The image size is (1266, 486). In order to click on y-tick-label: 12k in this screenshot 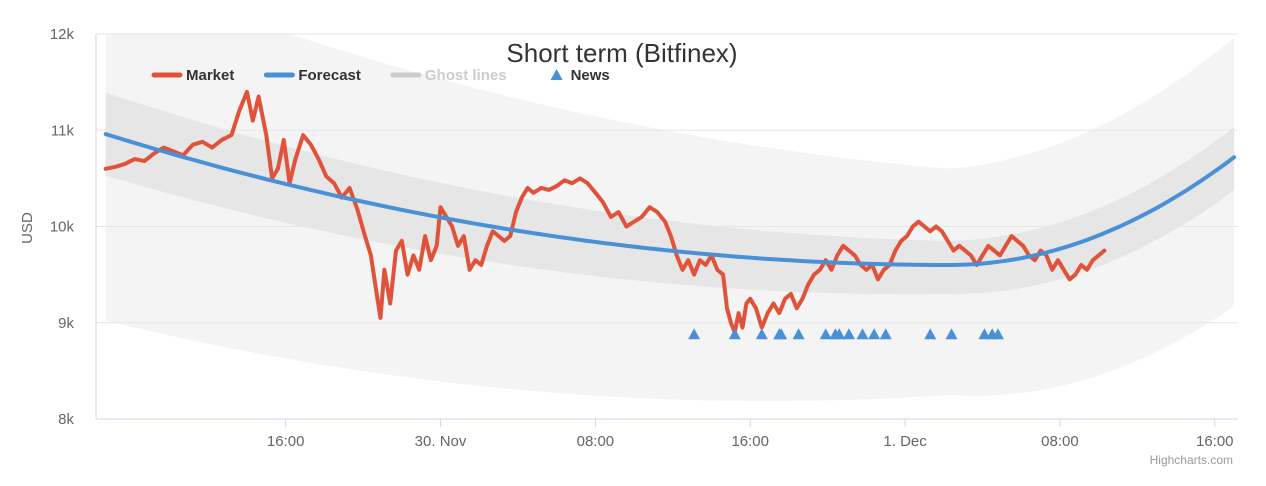, I will do `click(62, 34)`.